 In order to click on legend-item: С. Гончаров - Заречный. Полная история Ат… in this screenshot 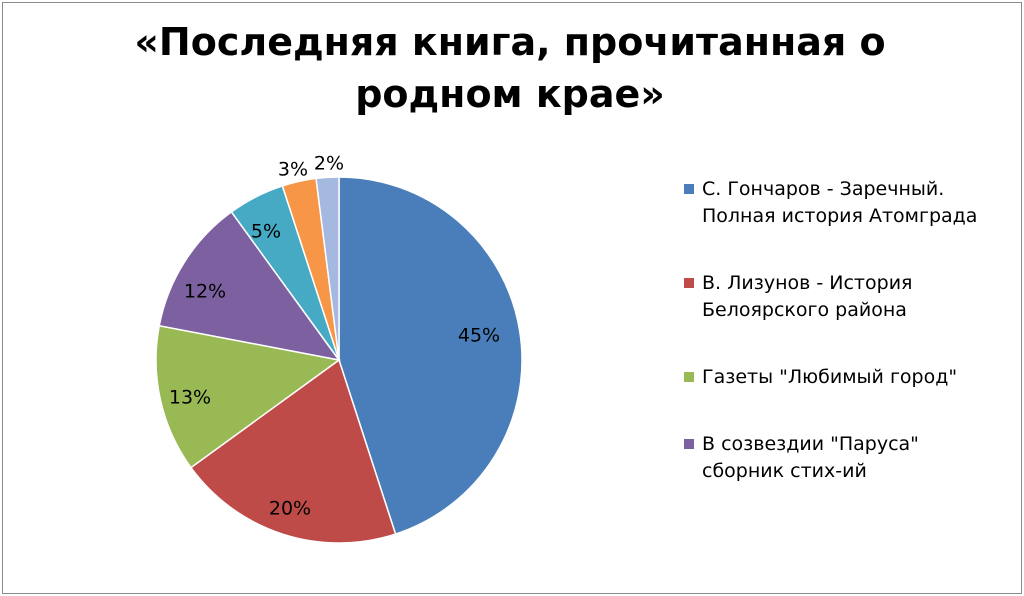, I will do `click(849, 203)`.